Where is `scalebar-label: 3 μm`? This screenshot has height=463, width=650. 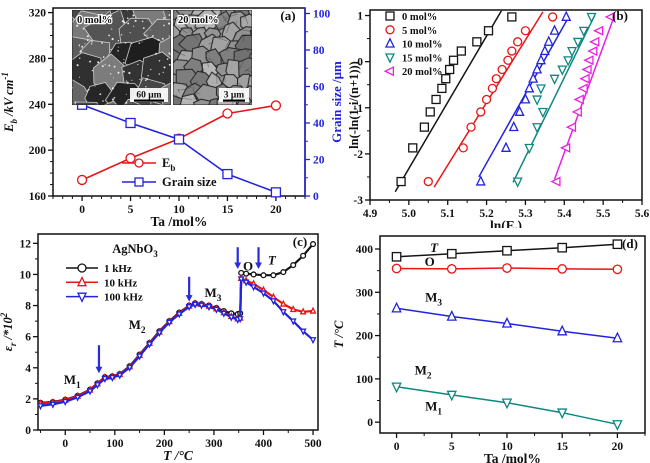
scalebar-label: 3 μm is located at coordinates (234, 96).